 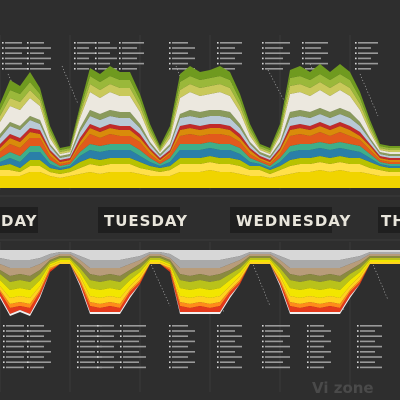 I want to click on day-label-thursday-text: TH, so click(x=390, y=221).